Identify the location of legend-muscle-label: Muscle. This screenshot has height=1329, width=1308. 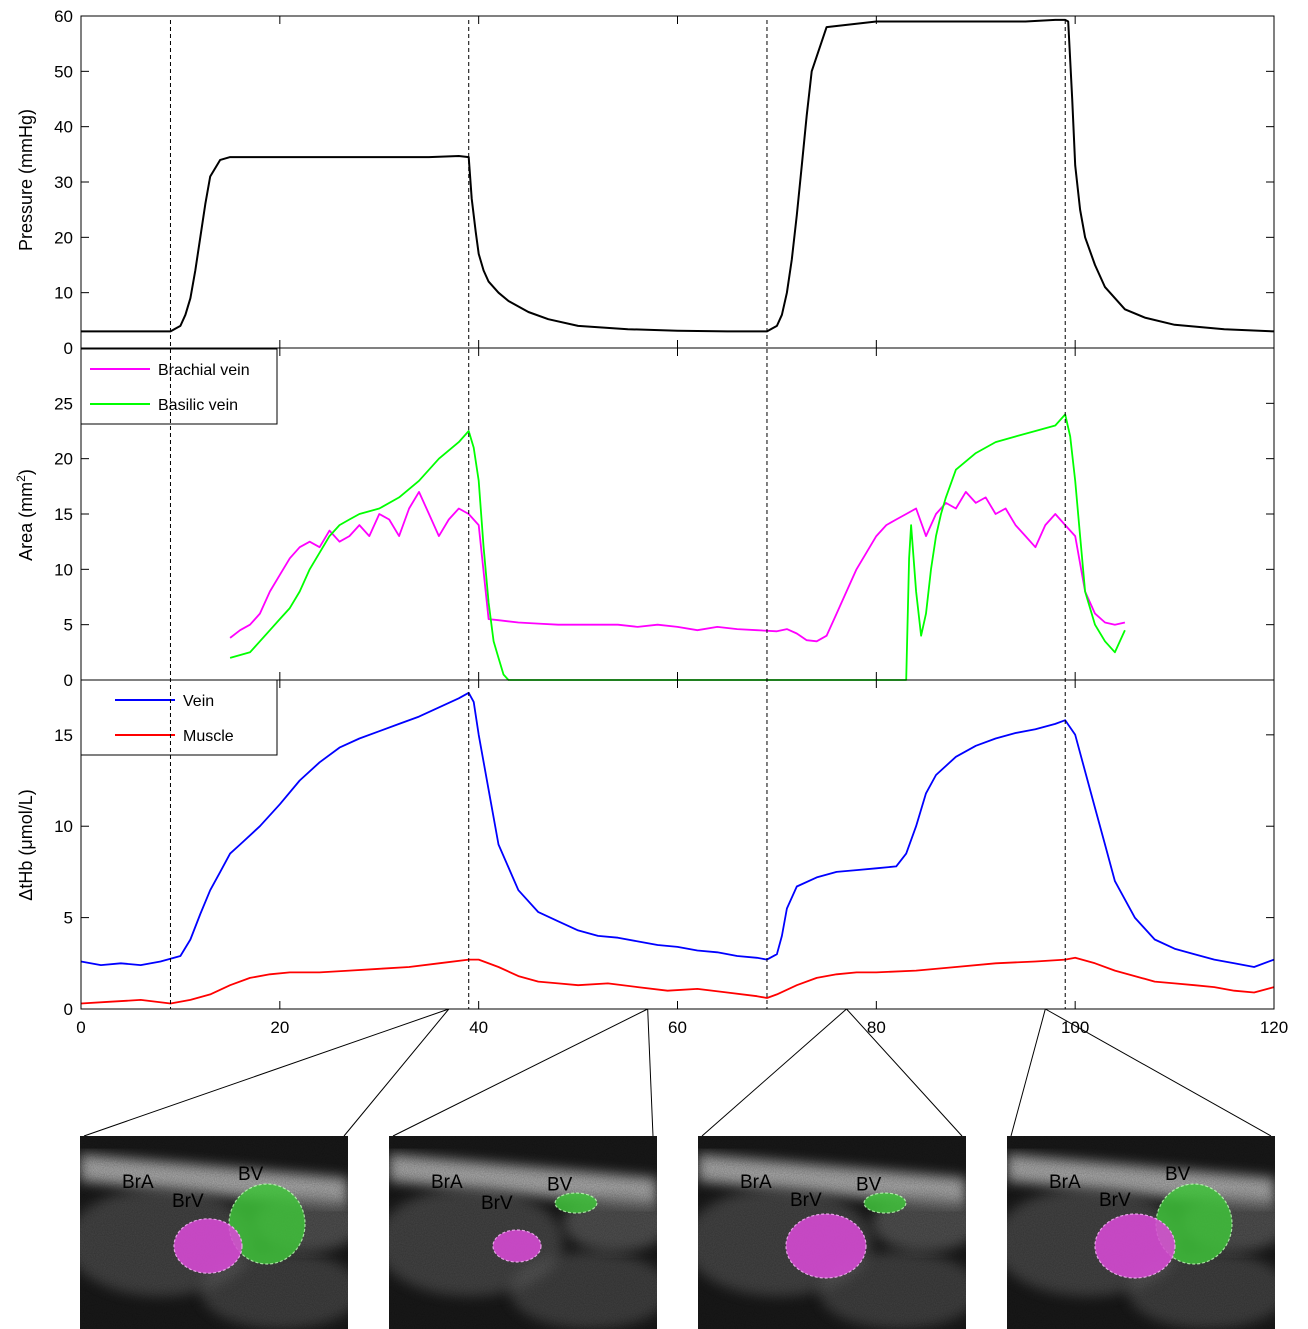
(208, 736).